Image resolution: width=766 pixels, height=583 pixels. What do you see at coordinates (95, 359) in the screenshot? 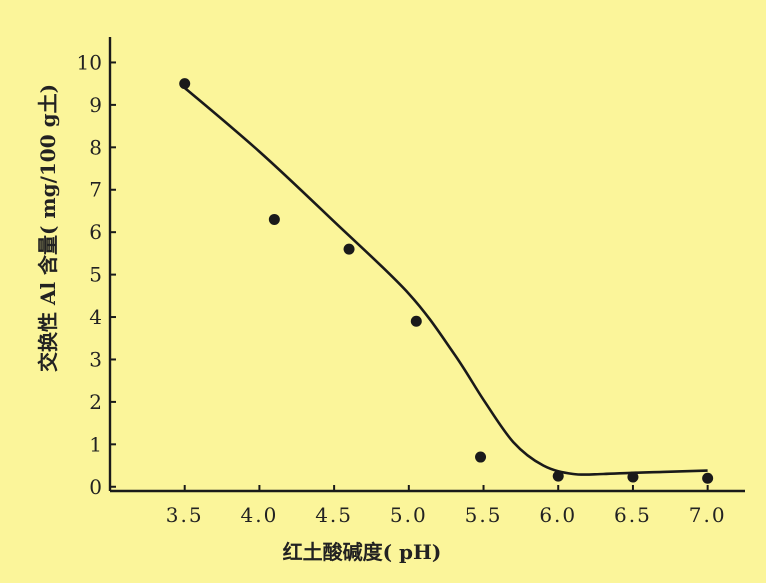
I see `y-tick-label: 3` at bounding box center [95, 359].